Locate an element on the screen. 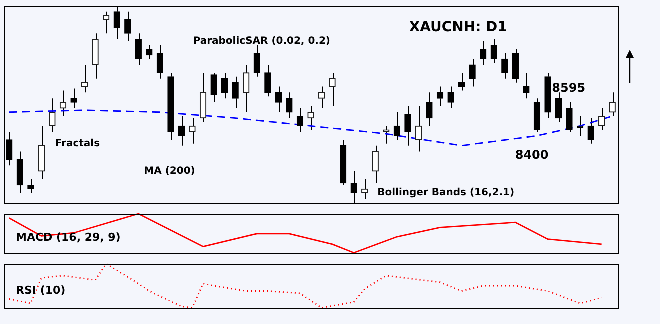 Image resolution: width=660 pixels, height=324 pixels. text: XAUCNH: D1 is located at coordinates (458, 28).